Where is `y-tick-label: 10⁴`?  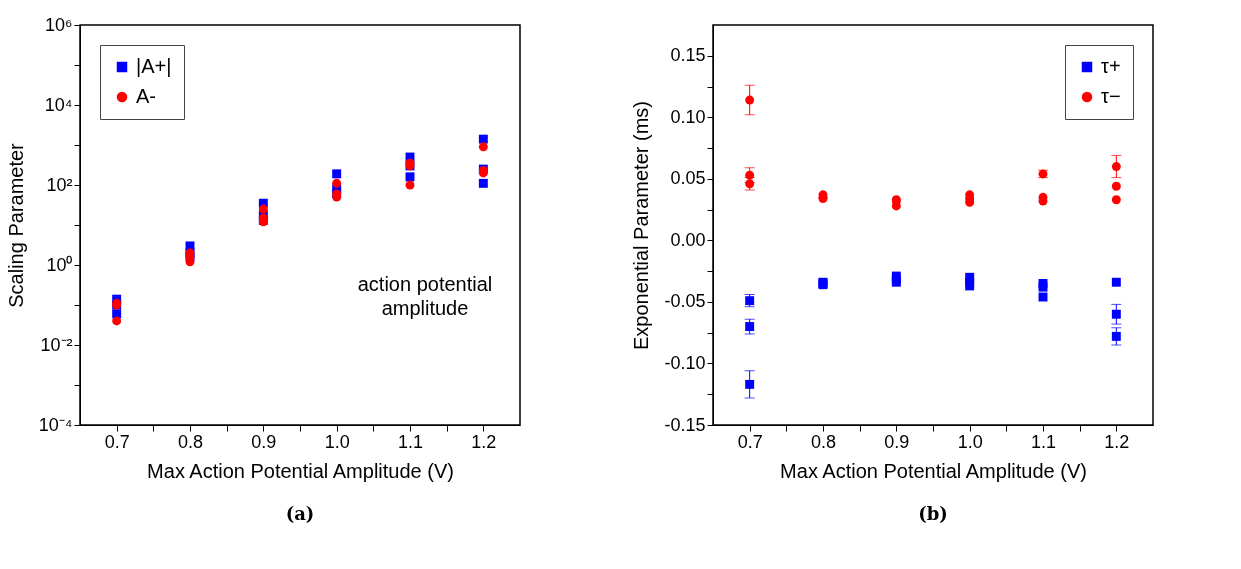
y-tick-label: 10⁴ is located at coordinates (58, 104).